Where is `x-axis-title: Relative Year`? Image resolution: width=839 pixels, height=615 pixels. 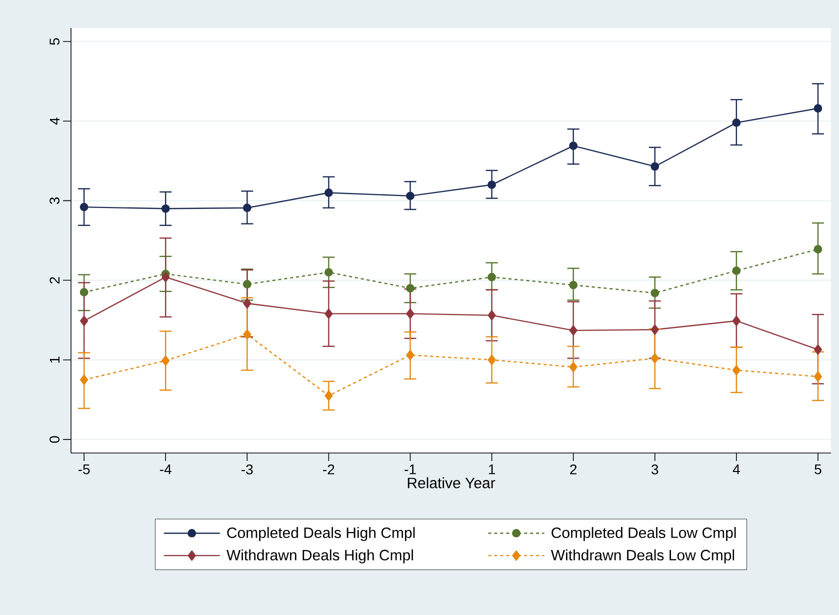
x-axis-title: Relative Year is located at coordinates (452, 482).